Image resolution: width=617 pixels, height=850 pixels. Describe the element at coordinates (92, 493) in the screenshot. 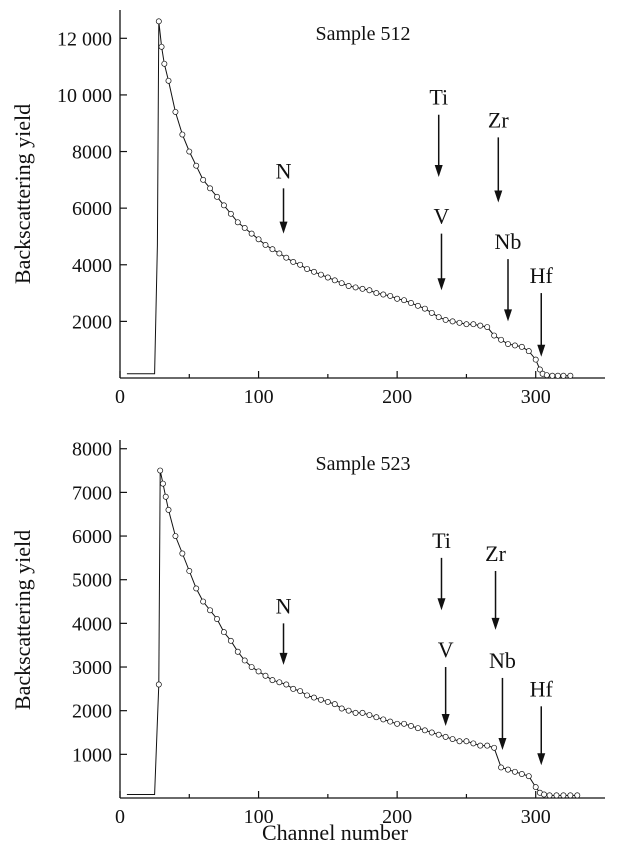

I see `y-tick-label: 7000` at that location.